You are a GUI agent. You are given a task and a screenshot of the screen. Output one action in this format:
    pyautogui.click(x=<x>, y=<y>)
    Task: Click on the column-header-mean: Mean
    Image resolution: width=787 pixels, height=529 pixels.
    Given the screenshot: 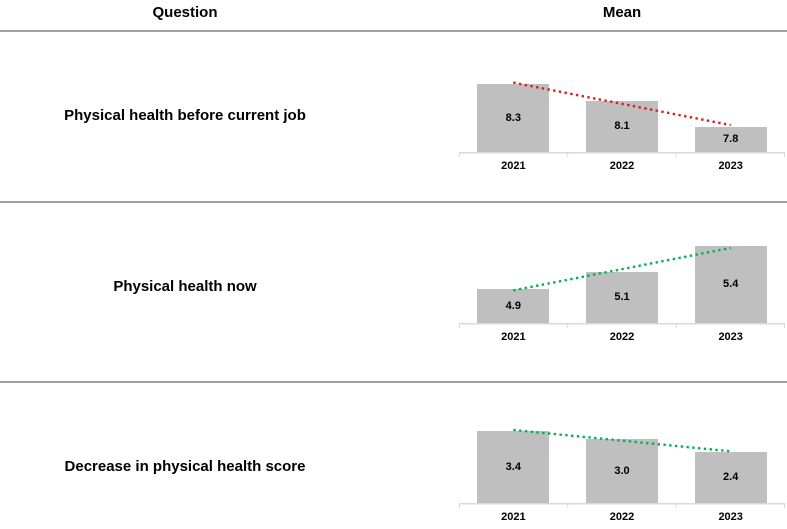 What is the action you would take?
    pyautogui.click(x=622, y=12)
    